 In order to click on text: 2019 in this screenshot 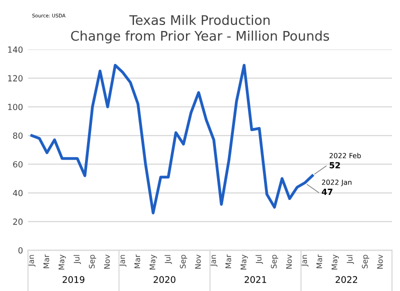, I will do `click(73, 279)`.